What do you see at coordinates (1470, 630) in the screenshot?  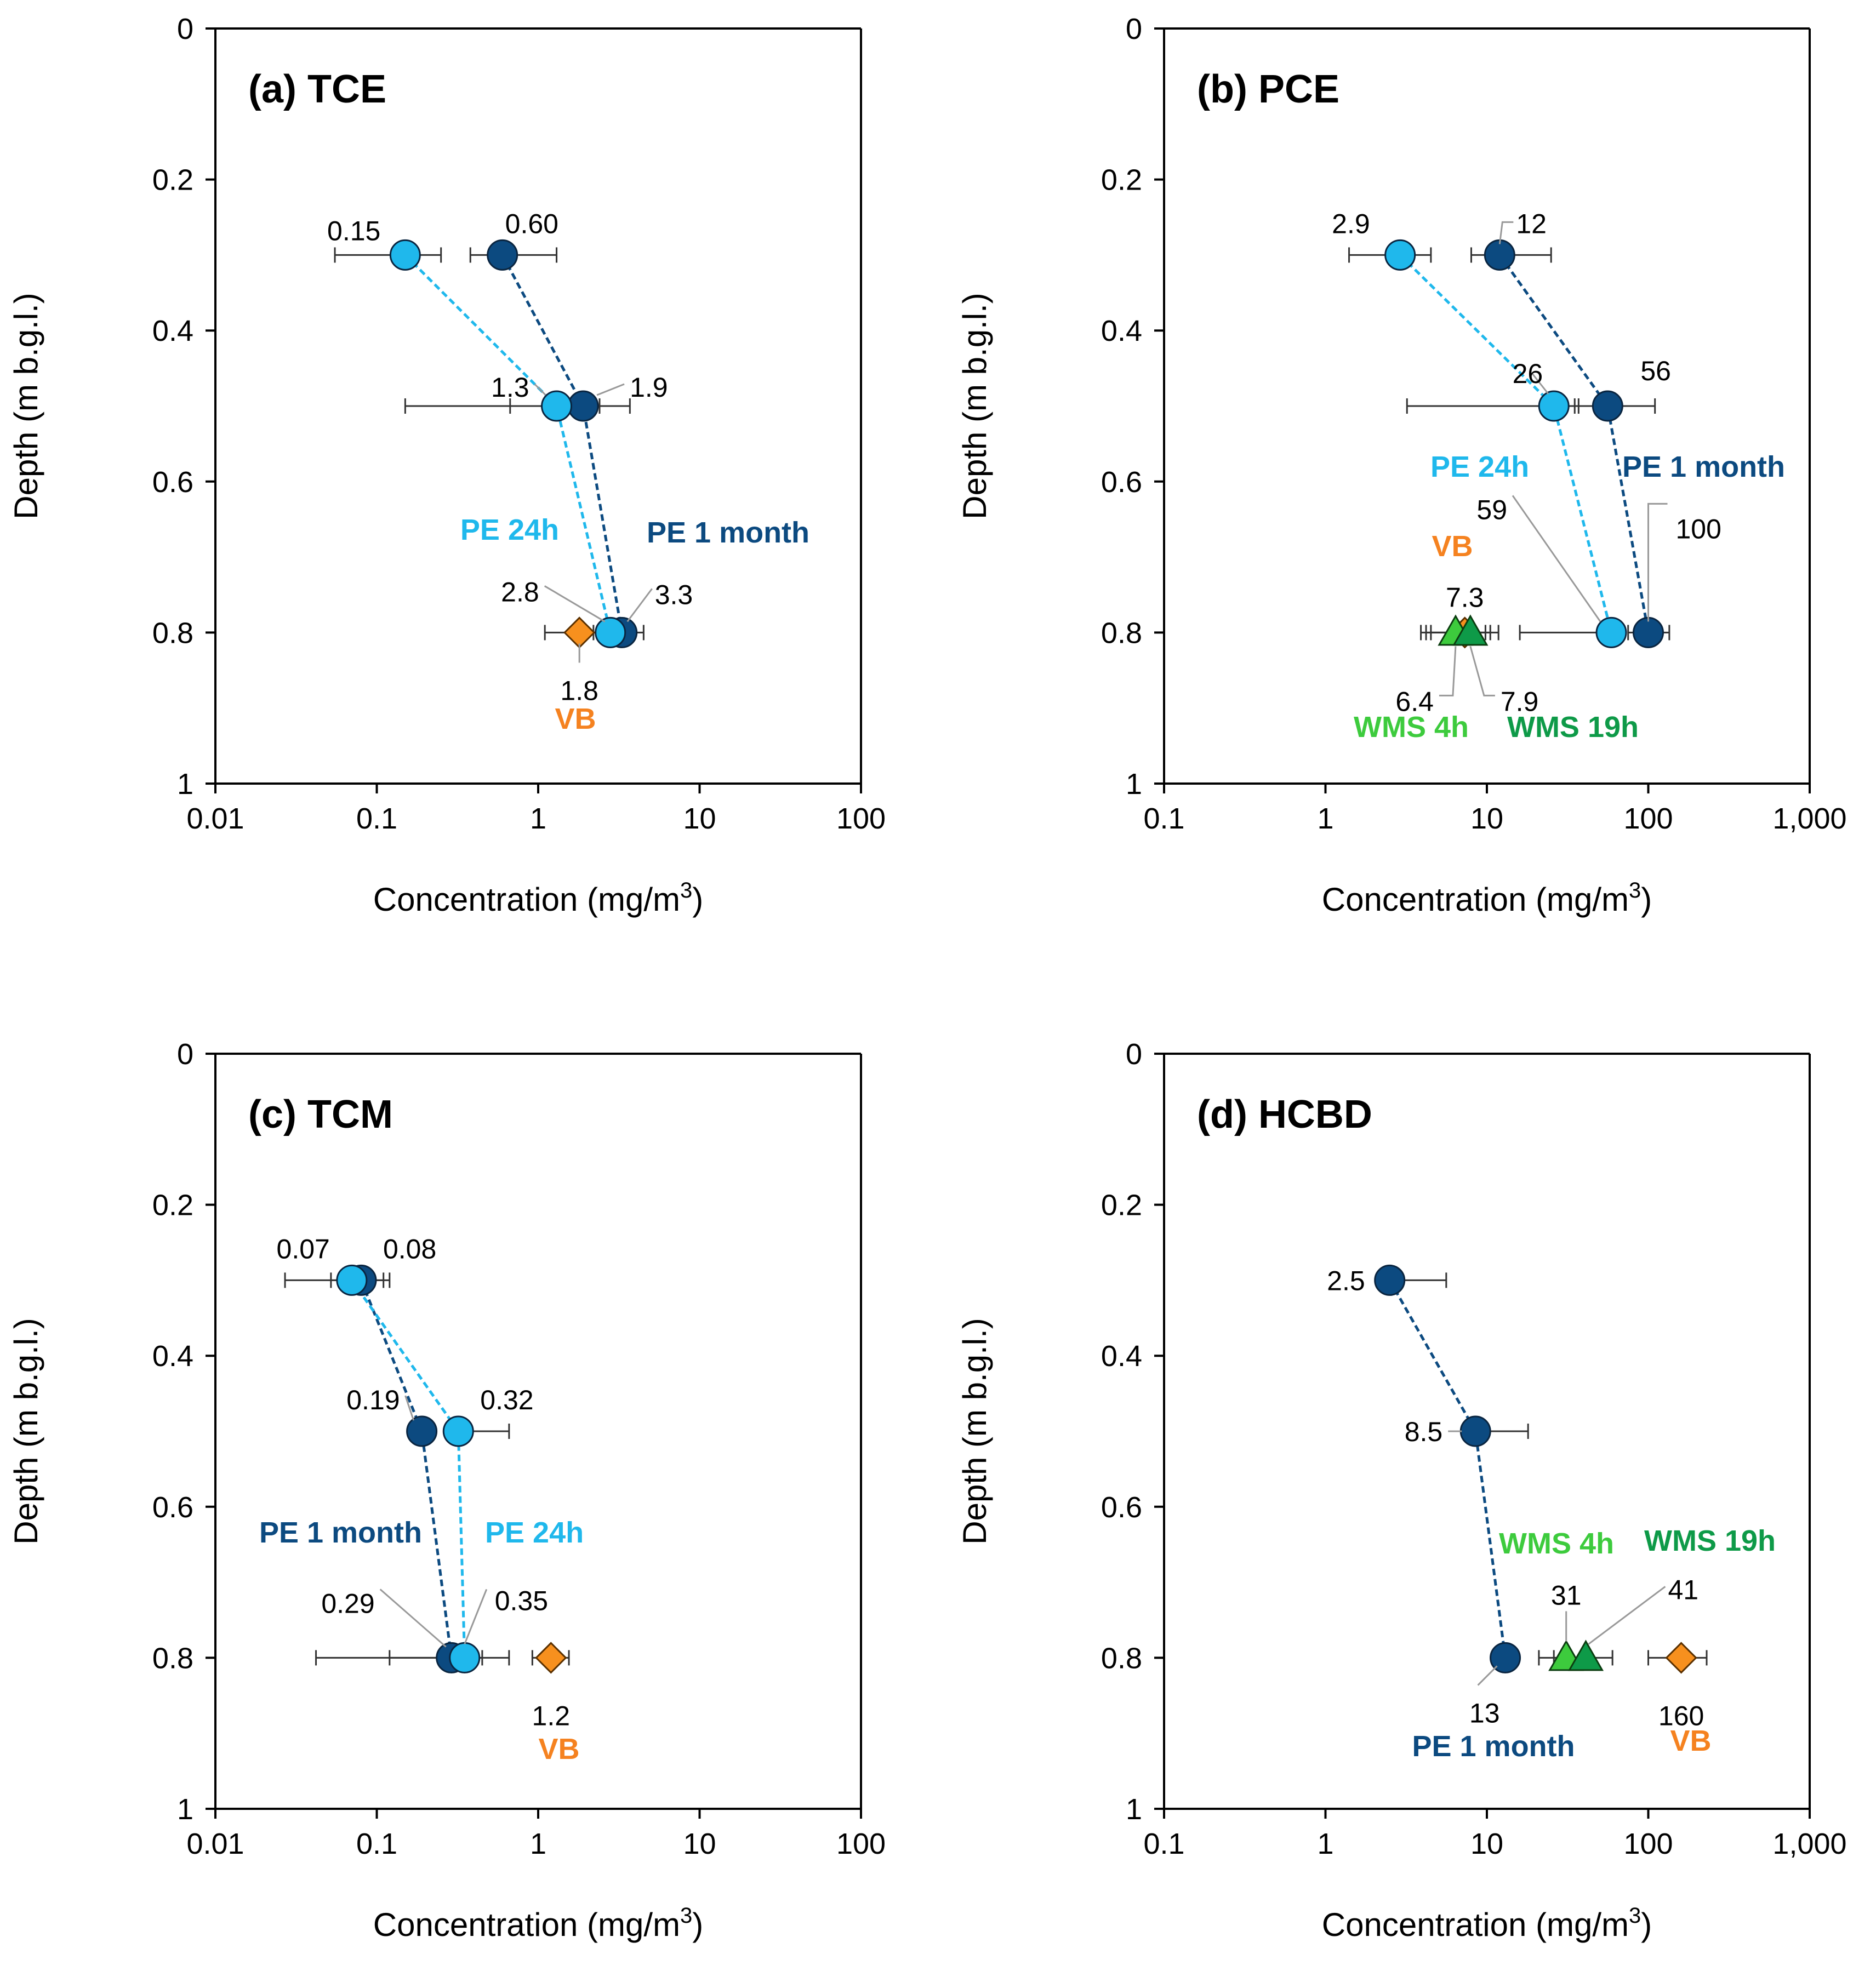 I see `marker-wms-19h` at bounding box center [1470, 630].